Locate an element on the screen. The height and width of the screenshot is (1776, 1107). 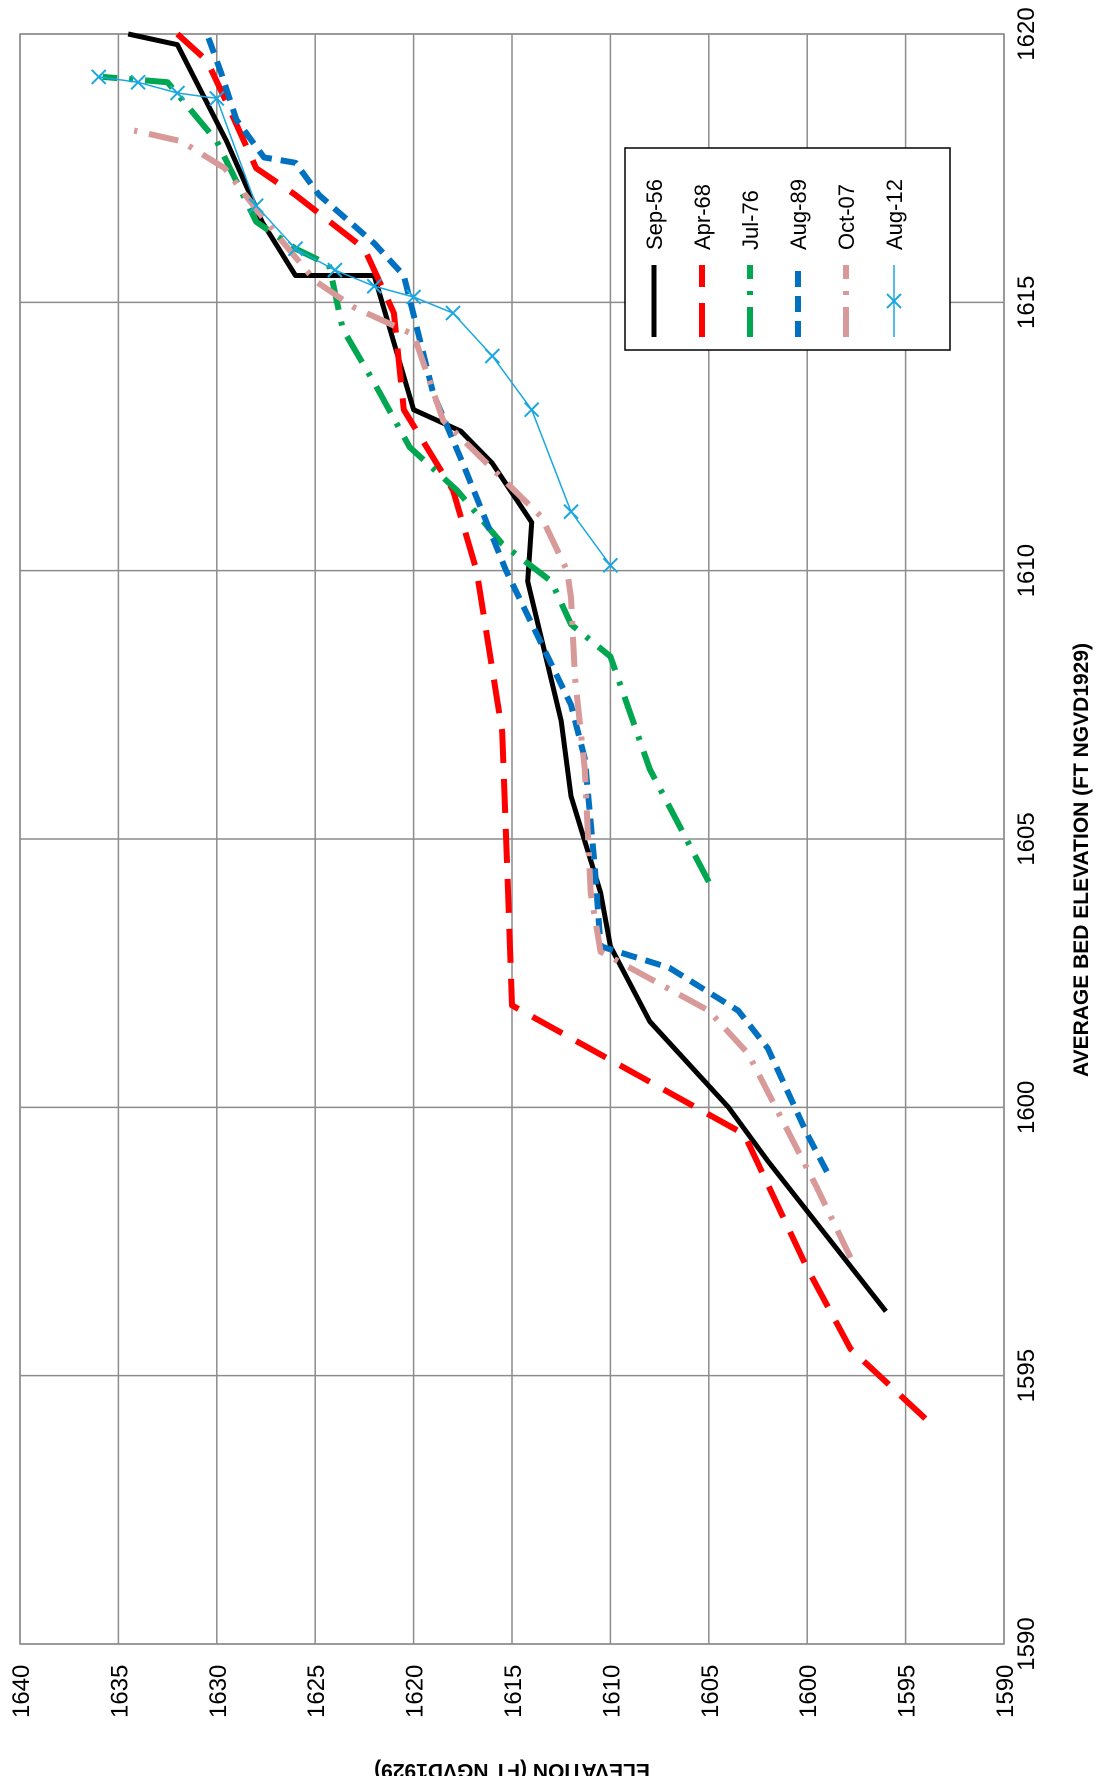
legend-label-oct-07: Oct-07 is located at coordinates (846, 217).